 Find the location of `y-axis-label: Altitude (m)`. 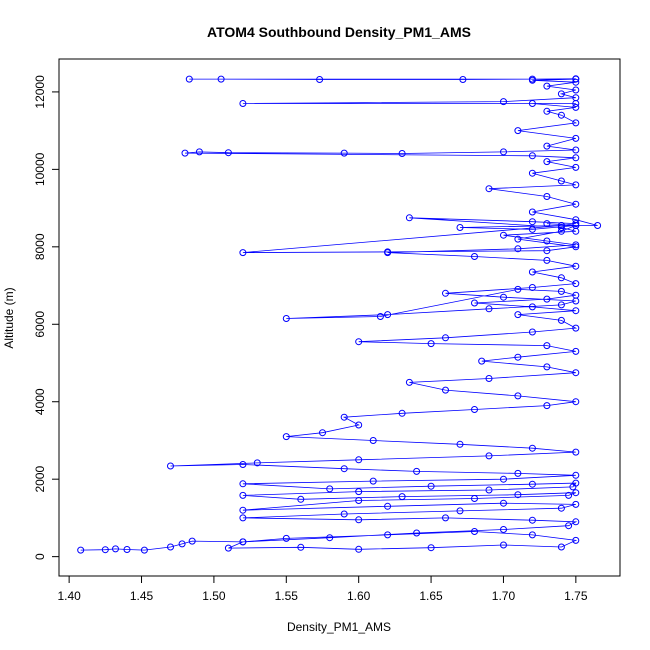

y-axis-label: Altitude (m) is located at coordinates (9, 317).